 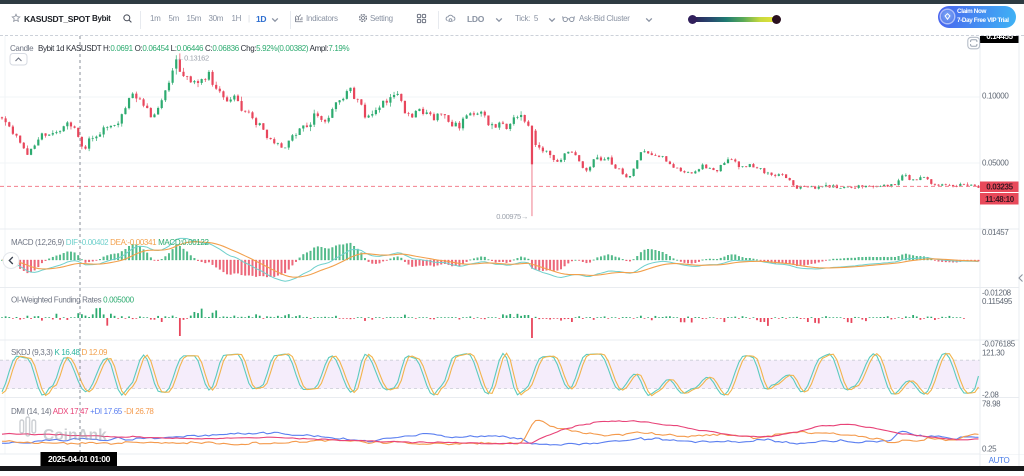 What do you see at coordinates (512, 216) in the screenshot?
I see `svg-text: 0.00975→` at bounding box center [512, 216].